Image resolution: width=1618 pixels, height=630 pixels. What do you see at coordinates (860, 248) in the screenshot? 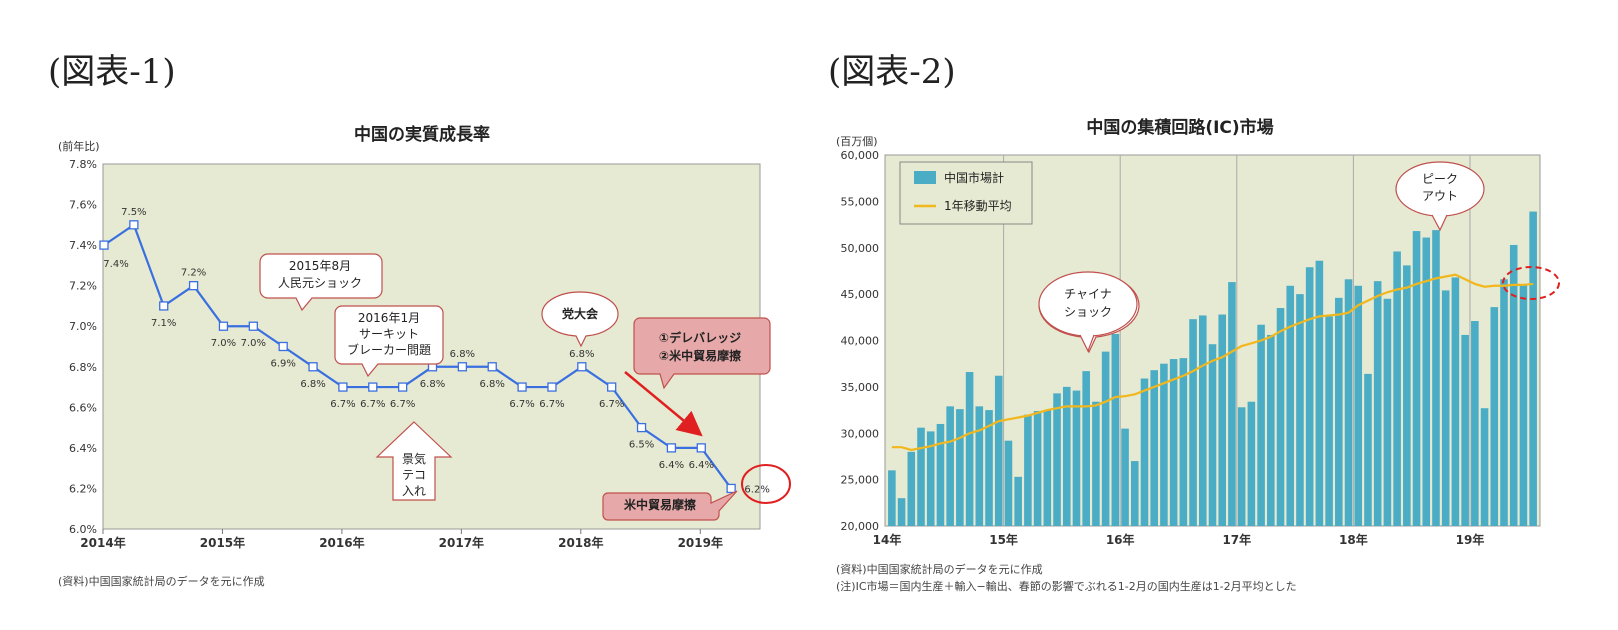
I see `y-tick-label: 50,000` at bounding box center [860, 248].